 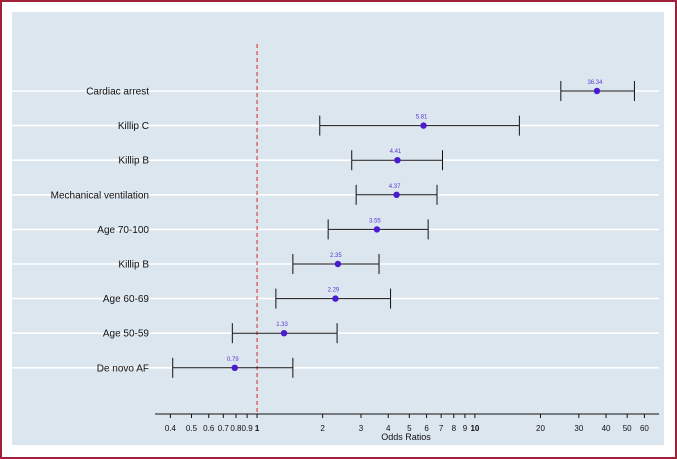 I want to click on odds-ratio-label: 4.37, so click(x=395, y=187).